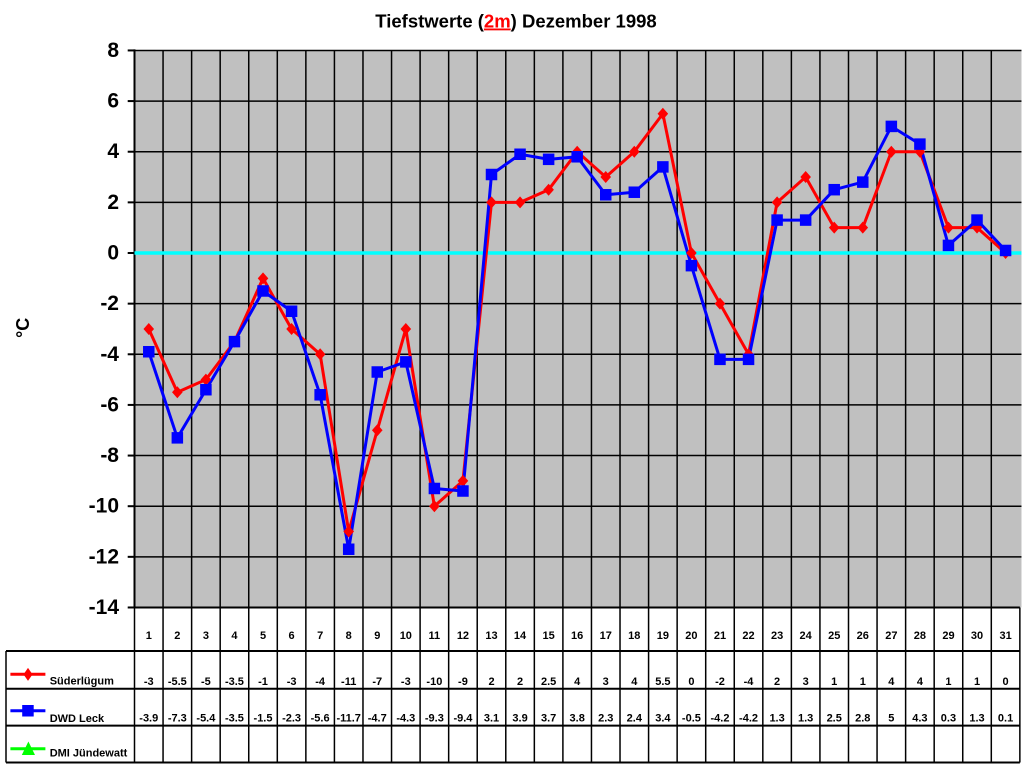 Image resolution: width=1024 pixels, height=768 pixels. What do you see at coordinates (720, 636) in the screenshot?
I see `svg-text: 21` at bounding box center [720, 636].